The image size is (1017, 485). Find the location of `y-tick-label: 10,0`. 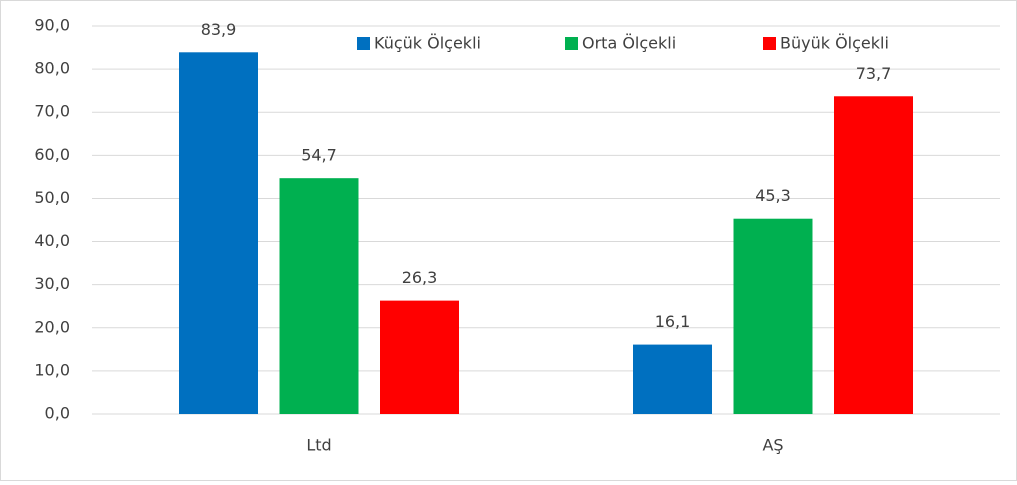

y-tick-label: 10,0 is located at coordinates (52, 369).